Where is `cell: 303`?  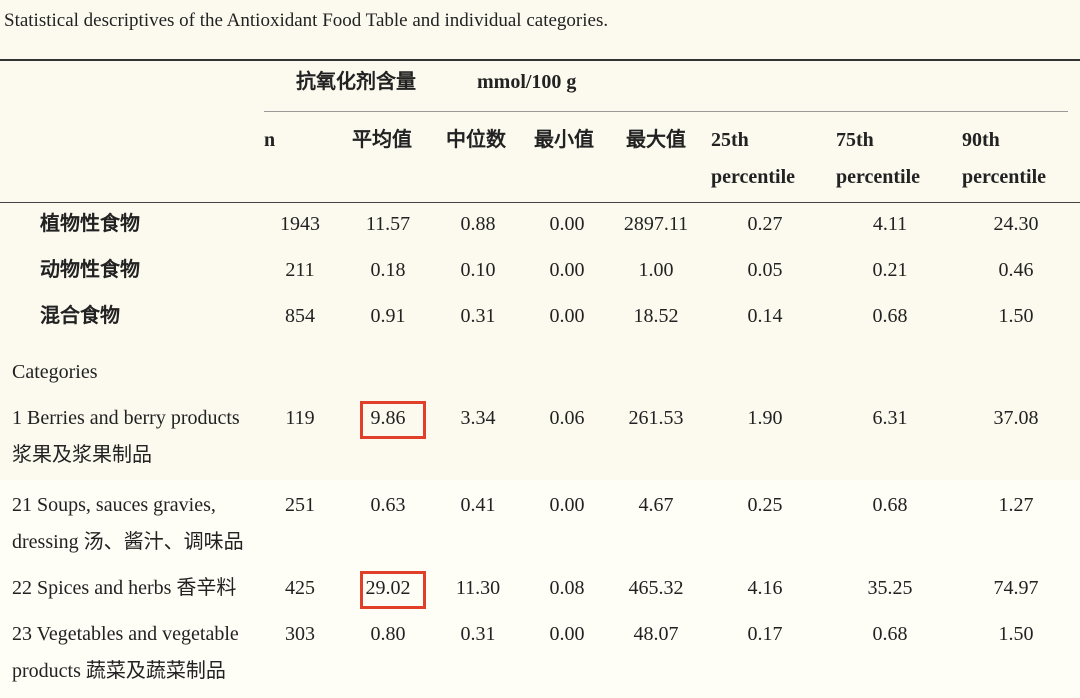 cell: 303 is located at coordinates (300, 634).